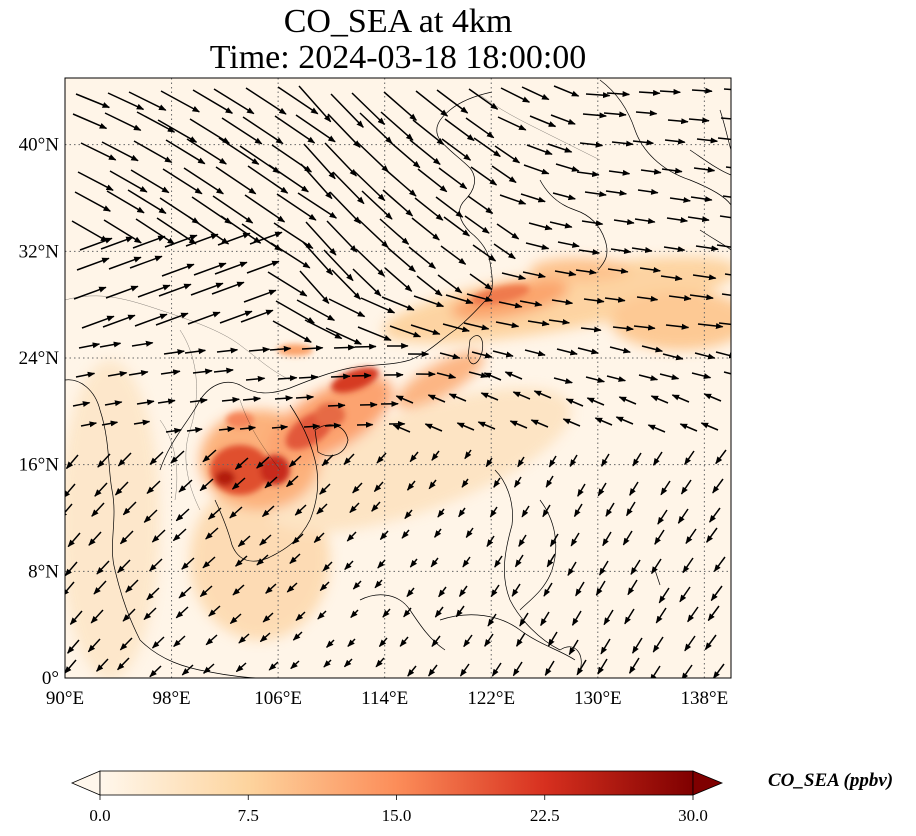  I want to click on colorbar-label: CO_SEA (ppbv), so click(831, 780).